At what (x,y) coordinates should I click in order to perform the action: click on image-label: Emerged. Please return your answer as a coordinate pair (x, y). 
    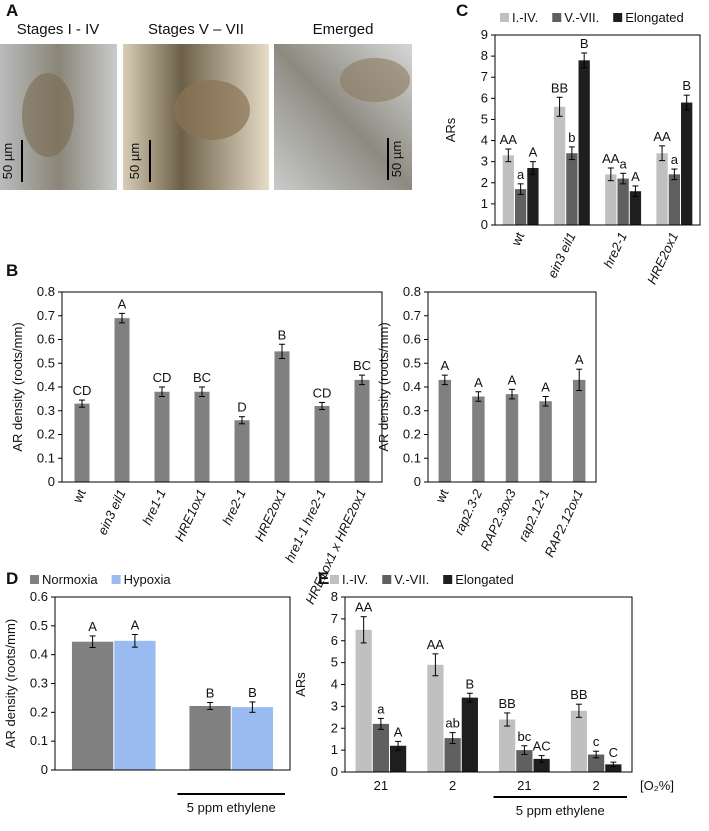
    Looking at the image, I should click on (343, 29).